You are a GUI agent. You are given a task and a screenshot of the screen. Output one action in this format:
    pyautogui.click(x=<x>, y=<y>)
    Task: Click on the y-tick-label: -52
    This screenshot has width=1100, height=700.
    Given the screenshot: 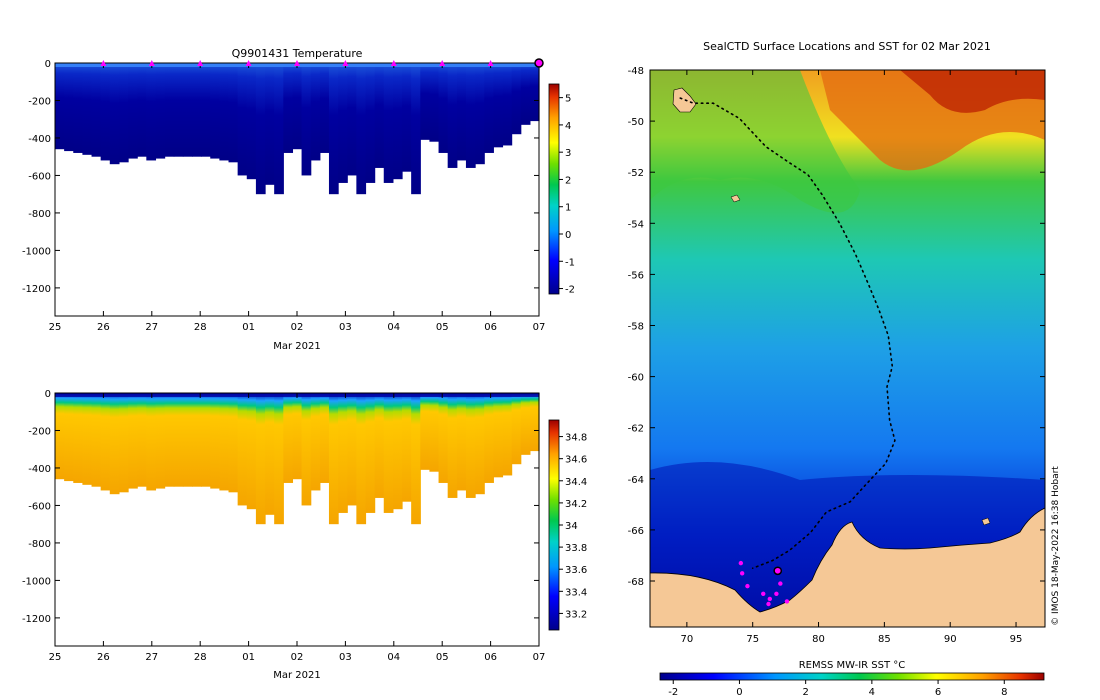 What is the action you would take?
    pyautogui.click(x=636, y=173)
    